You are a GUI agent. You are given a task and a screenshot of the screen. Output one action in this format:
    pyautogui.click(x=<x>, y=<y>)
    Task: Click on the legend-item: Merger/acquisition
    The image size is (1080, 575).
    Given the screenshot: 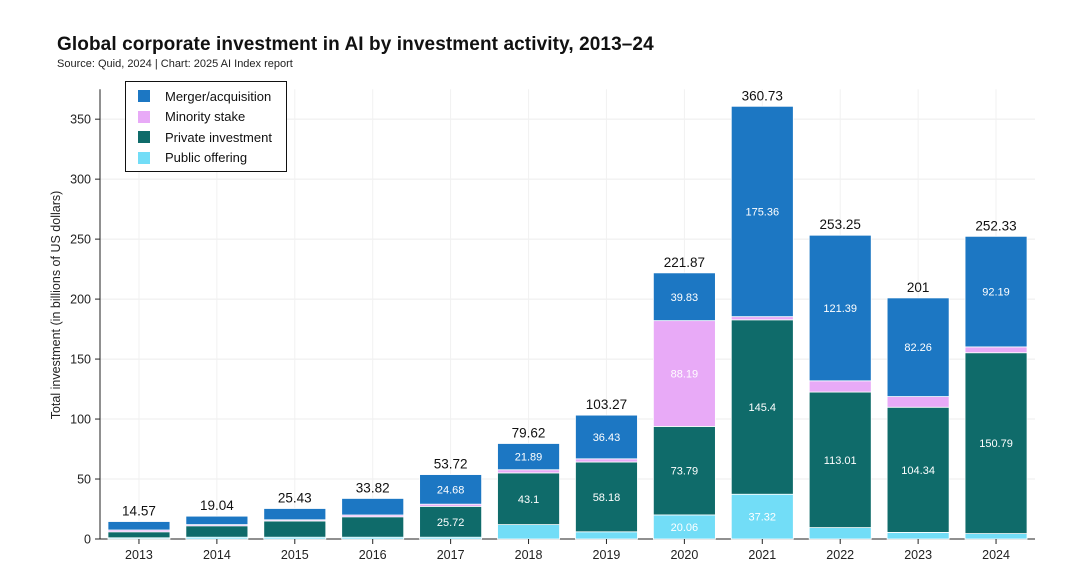 What is the action you would take?
    pyautogui.click(x=212, y=96)
    